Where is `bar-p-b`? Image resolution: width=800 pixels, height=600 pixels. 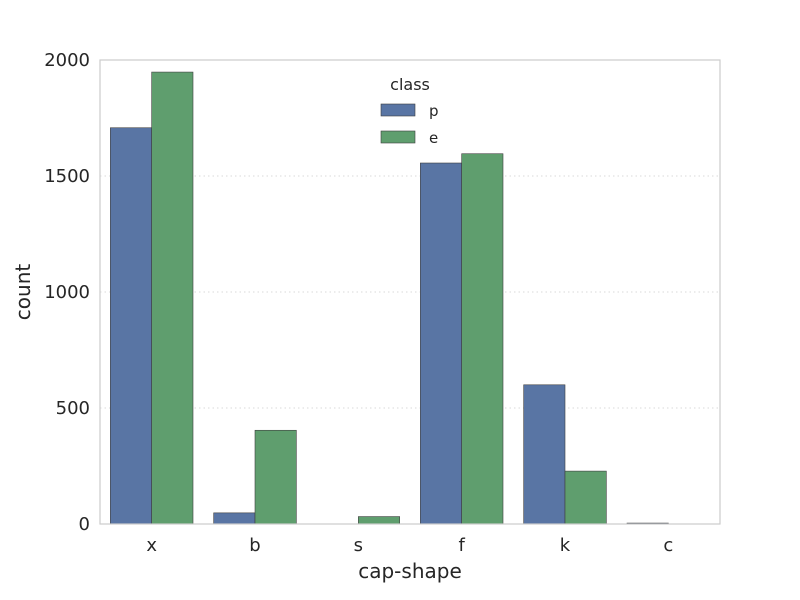
bar-p-b is located at coordinates (234, 518).